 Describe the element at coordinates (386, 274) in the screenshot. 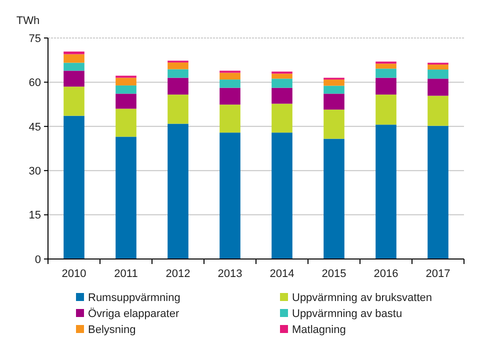

I see `x-tick-label: 2016` at that location.